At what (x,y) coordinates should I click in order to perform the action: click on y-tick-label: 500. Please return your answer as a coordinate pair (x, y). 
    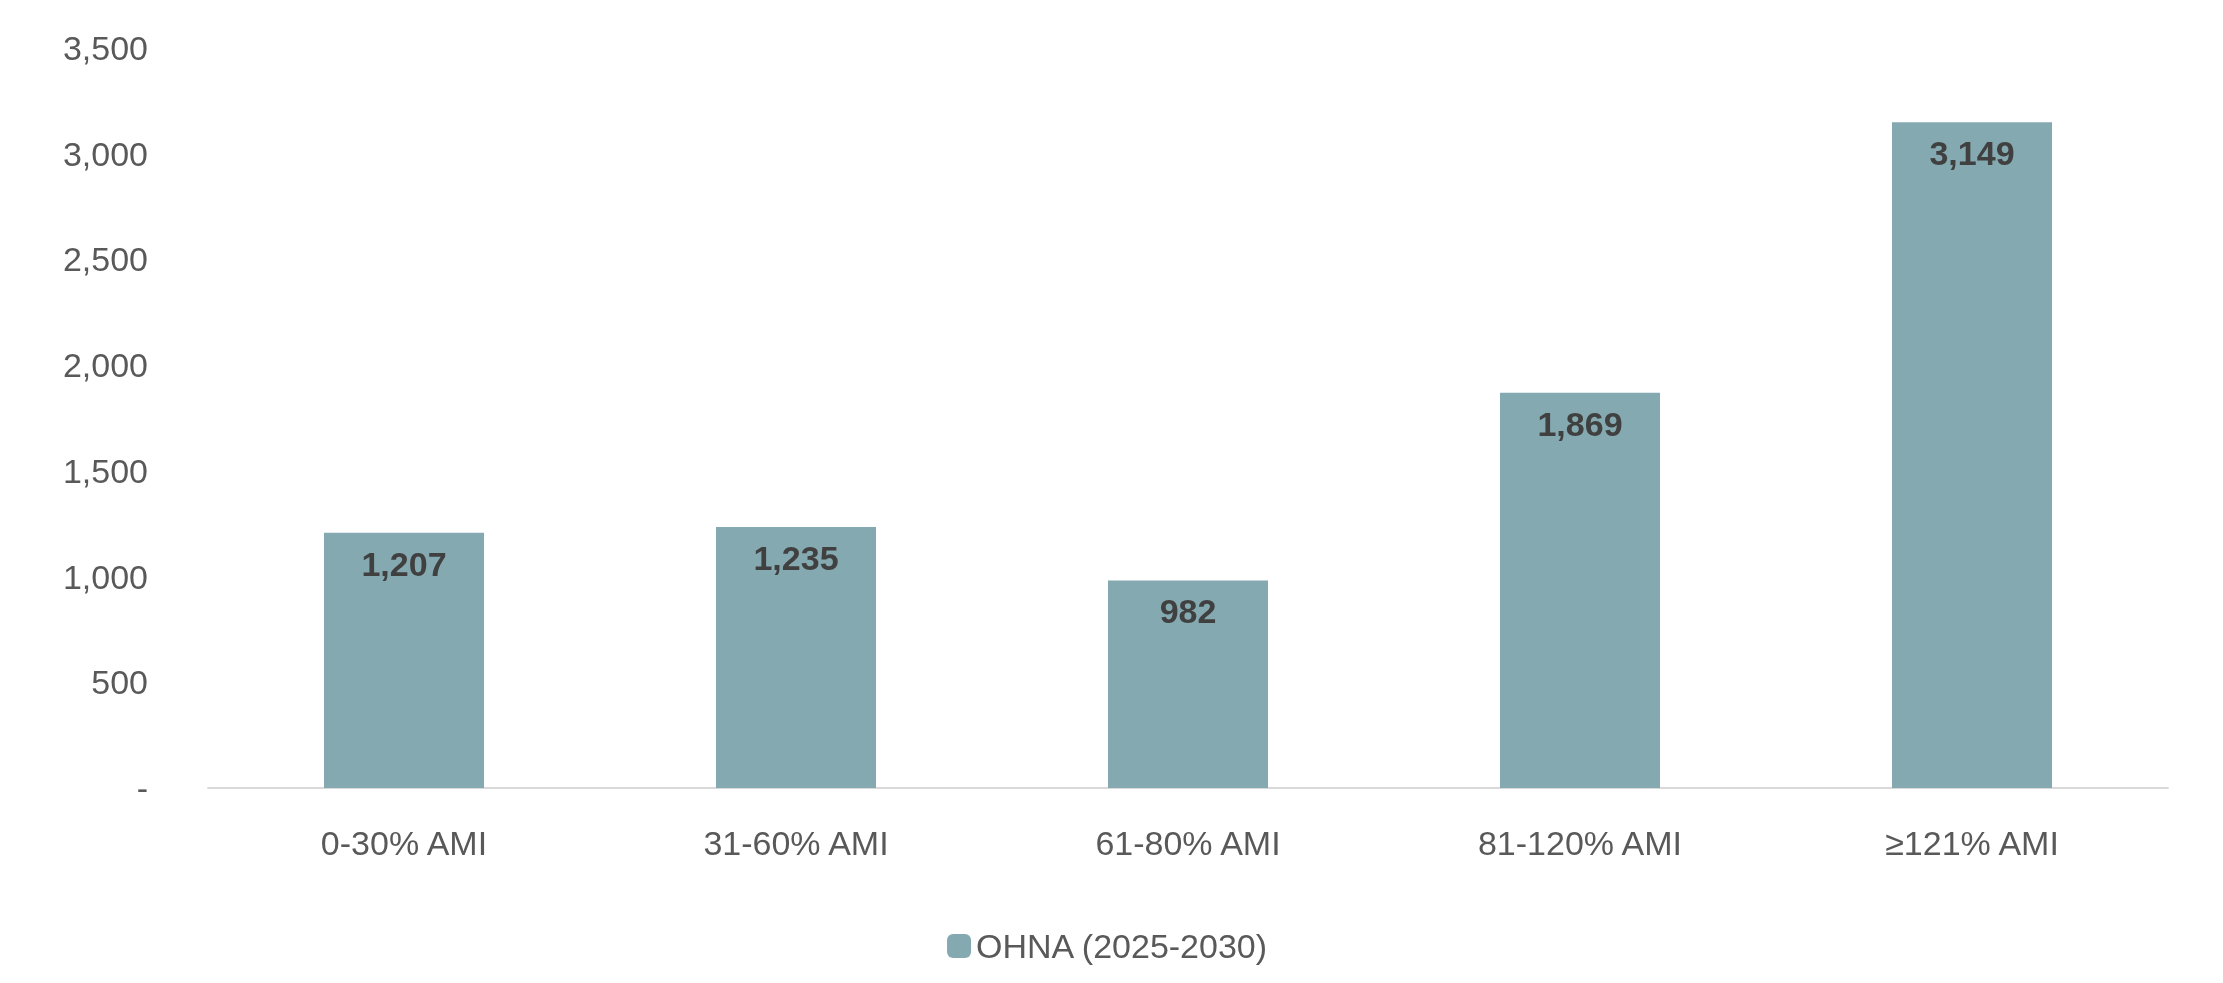
    Looking at the image, I should click on (119, 682).